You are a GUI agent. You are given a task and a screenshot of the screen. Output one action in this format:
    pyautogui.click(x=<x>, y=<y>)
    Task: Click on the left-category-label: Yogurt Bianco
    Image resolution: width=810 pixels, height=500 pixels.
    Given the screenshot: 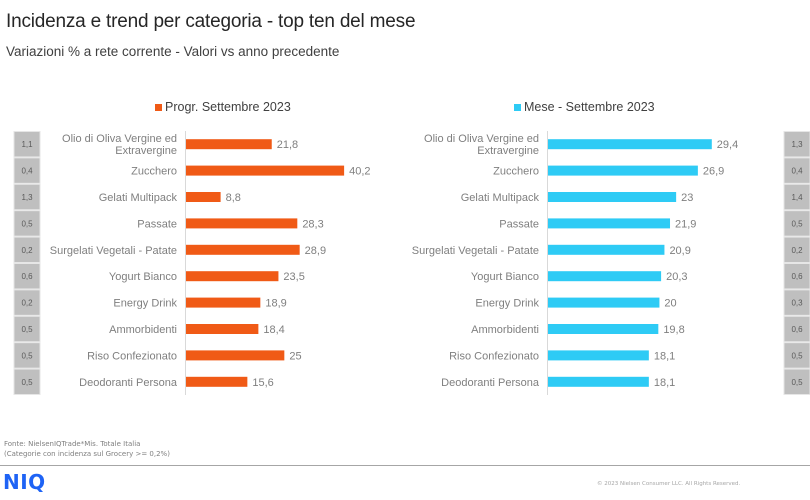 What is the action you would take?
    pyautogui.click(x=143, y=277)
    